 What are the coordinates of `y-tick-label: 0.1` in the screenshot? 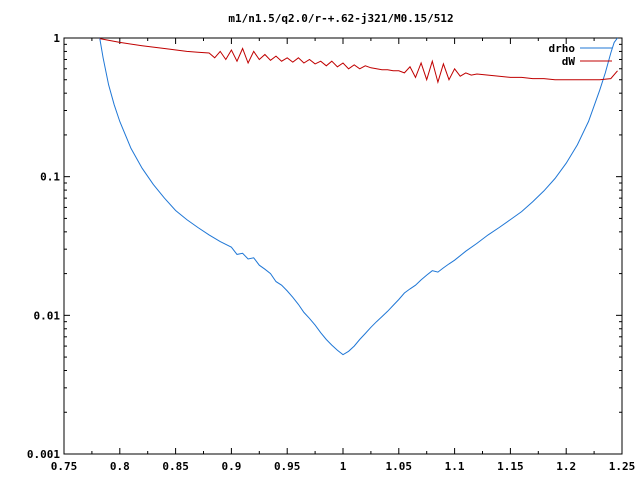 It's located at (50, 177).